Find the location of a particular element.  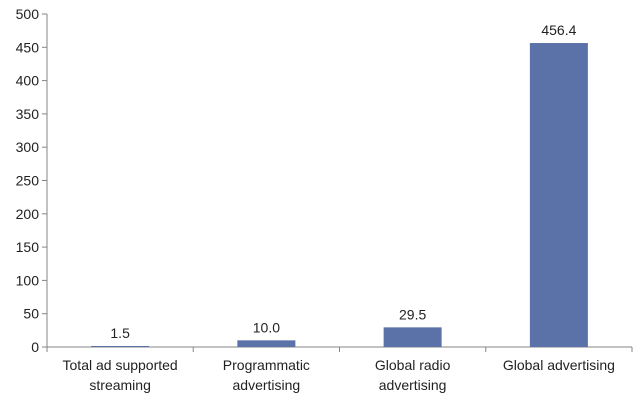

x-category-label-line: Total ad supported is located at coordinates (120, 365).